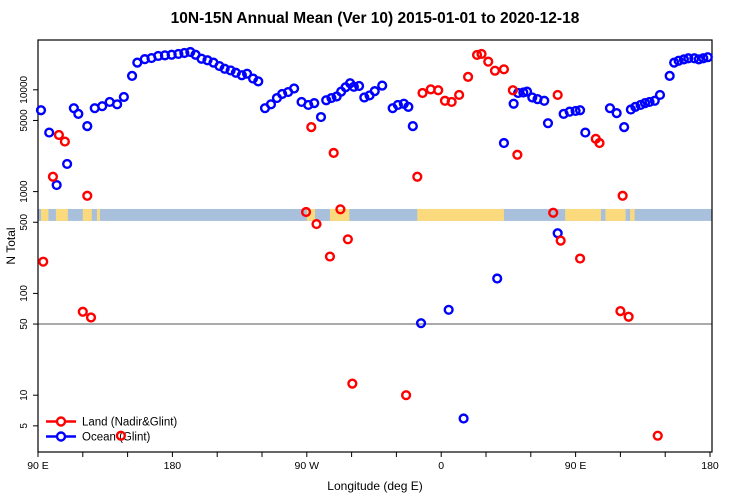  Describe the element at coordinates (24, 324) in the screenshot. I see `y-tick-label: 50` at that location.